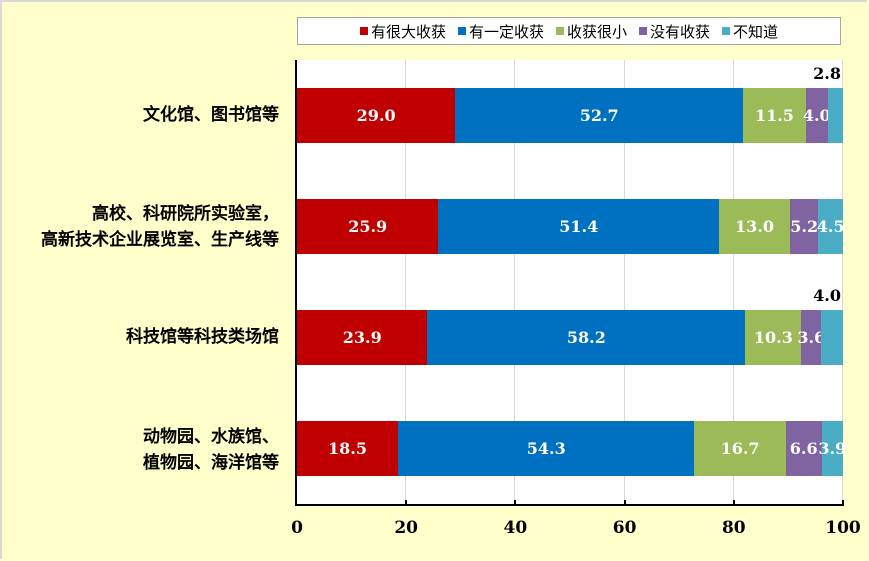  I want to click on x-tick-label: 60, so click(624, 528).